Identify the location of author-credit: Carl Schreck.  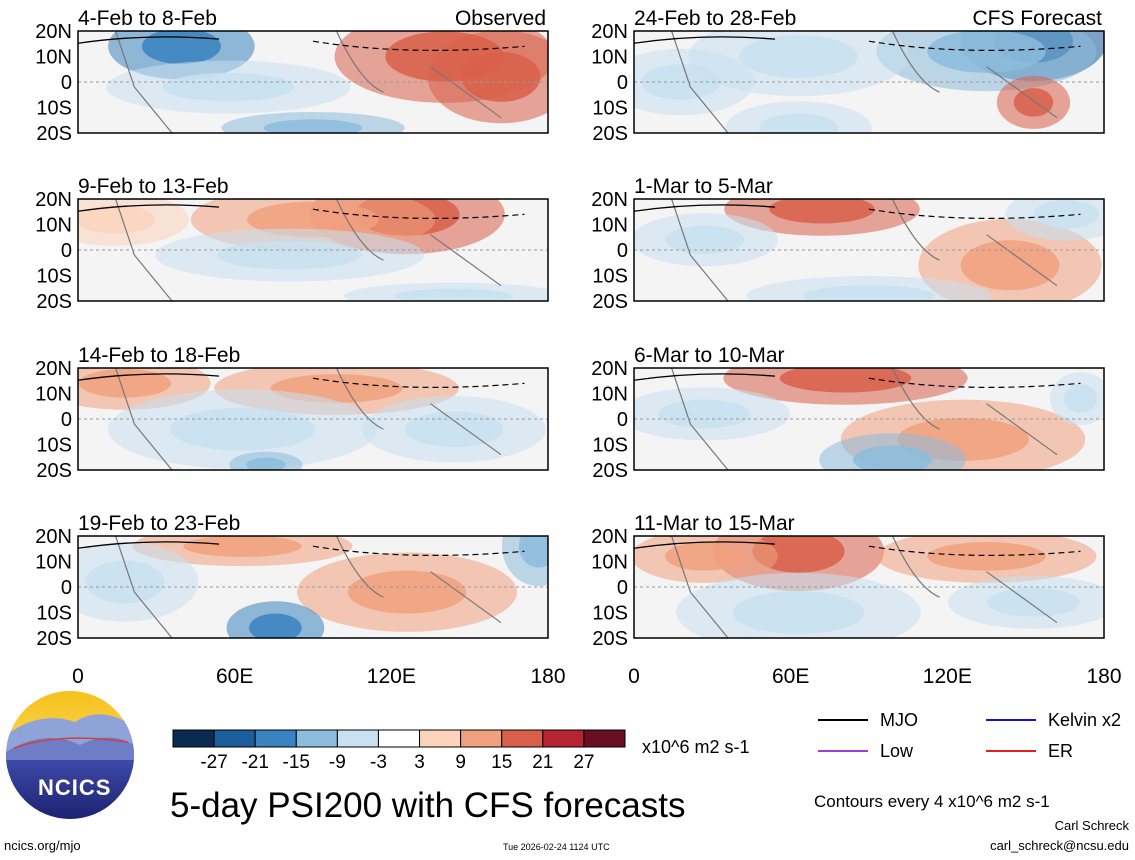
(1091, 825).